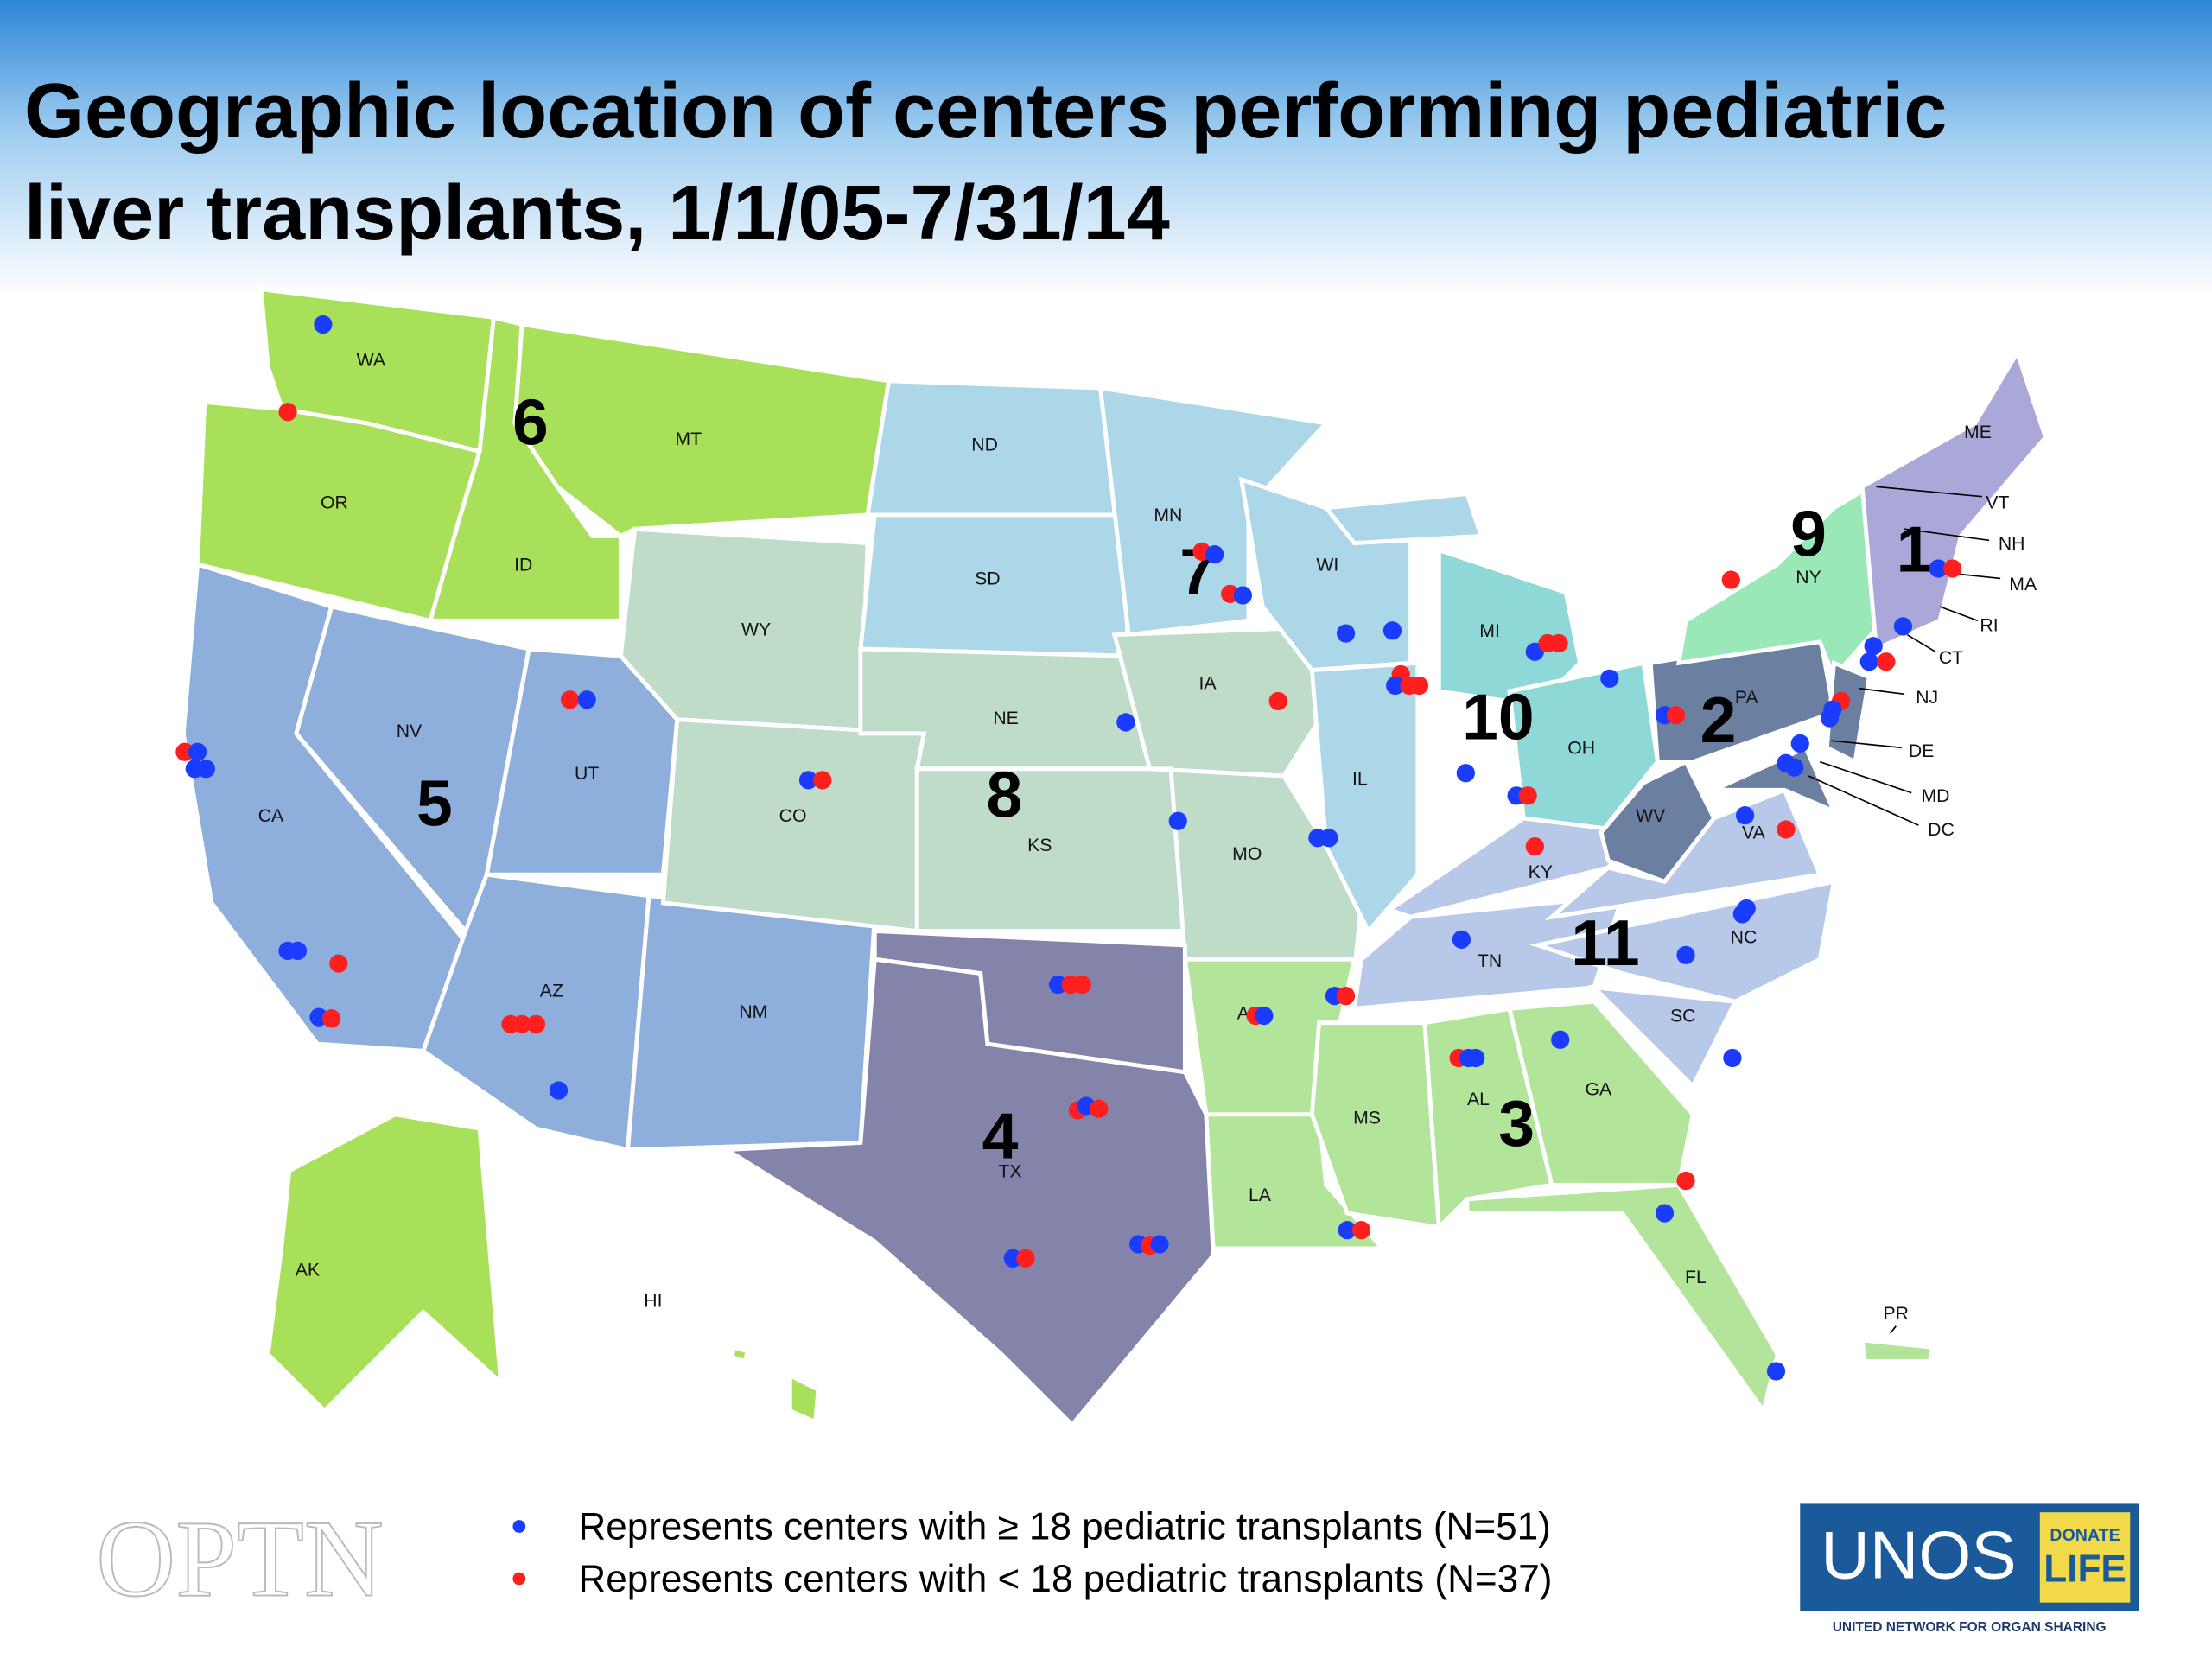  Describe the element at coordinates (1208, 683) in the screenshot. I see `state-label: IA` at that location.